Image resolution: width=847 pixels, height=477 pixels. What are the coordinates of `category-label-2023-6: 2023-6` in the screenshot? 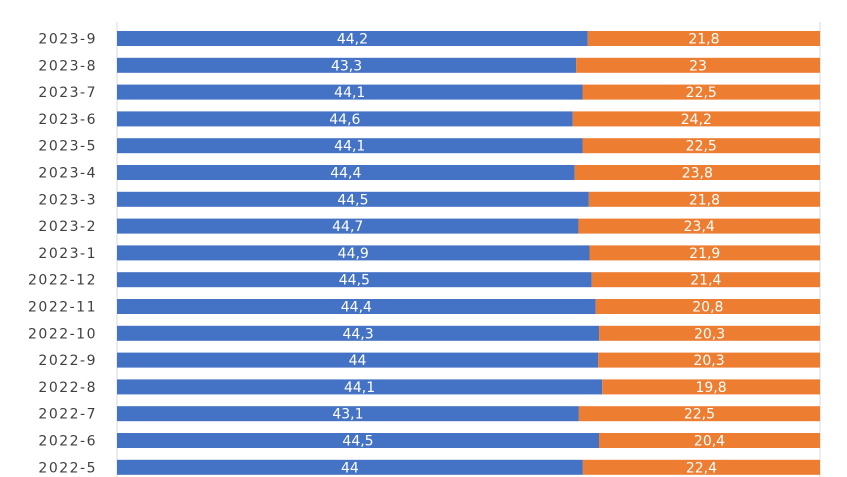 It's located at (67, 120).